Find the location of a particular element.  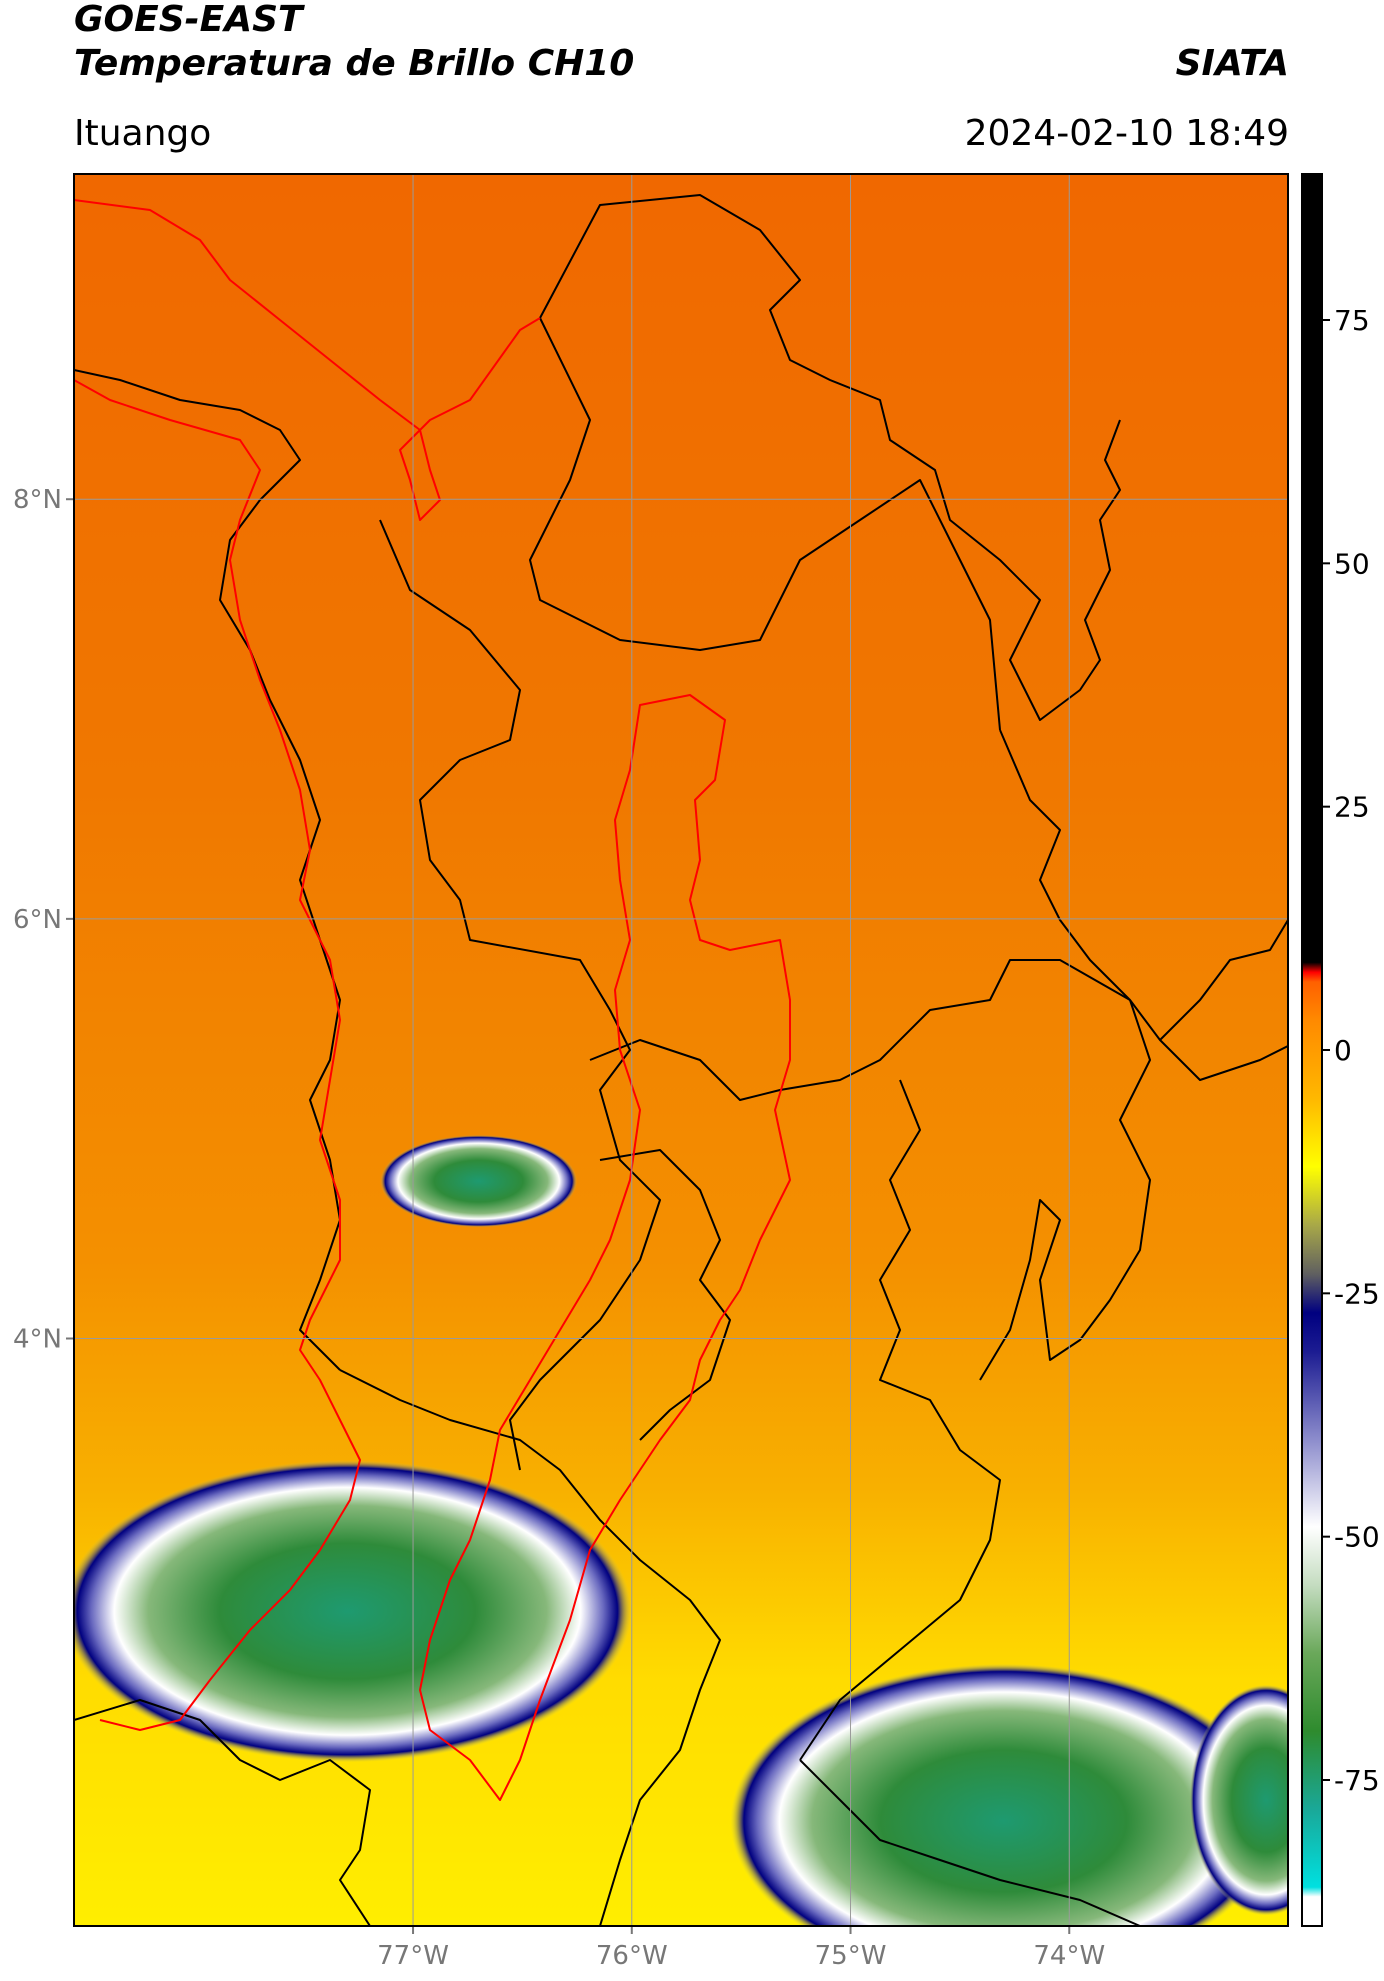

lon-tick-label: 76°W is located at coordinates (632, 1956).